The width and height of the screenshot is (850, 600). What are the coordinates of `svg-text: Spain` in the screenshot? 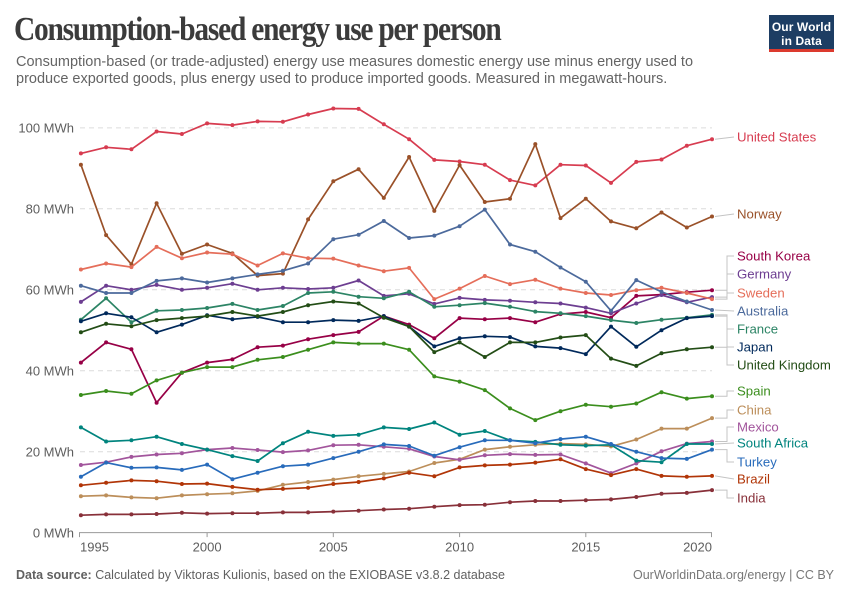 It's located at (754, 391).